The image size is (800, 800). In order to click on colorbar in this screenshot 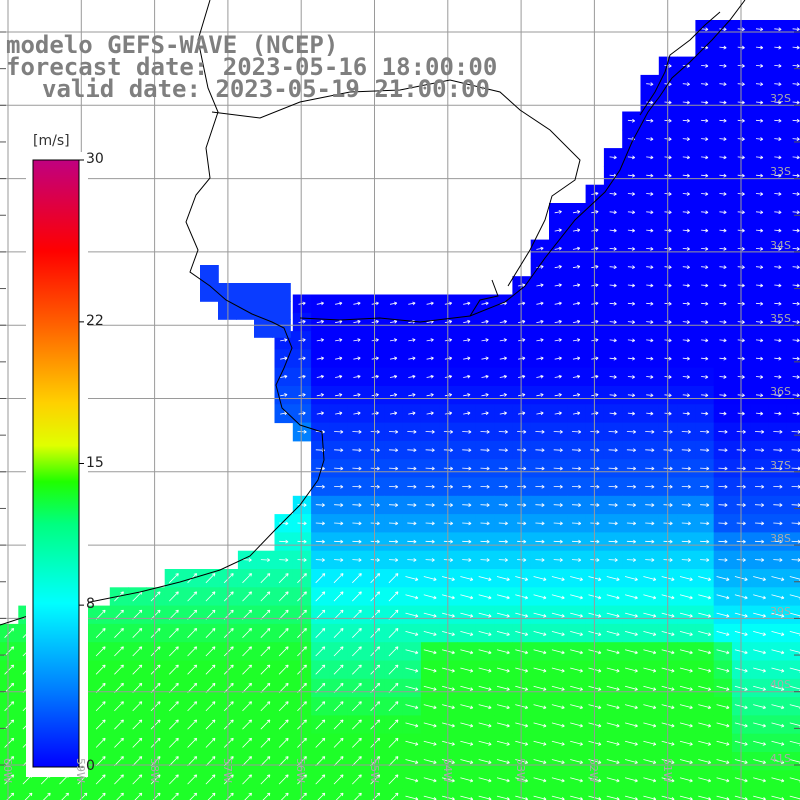, I will do `click(57, 464)`.